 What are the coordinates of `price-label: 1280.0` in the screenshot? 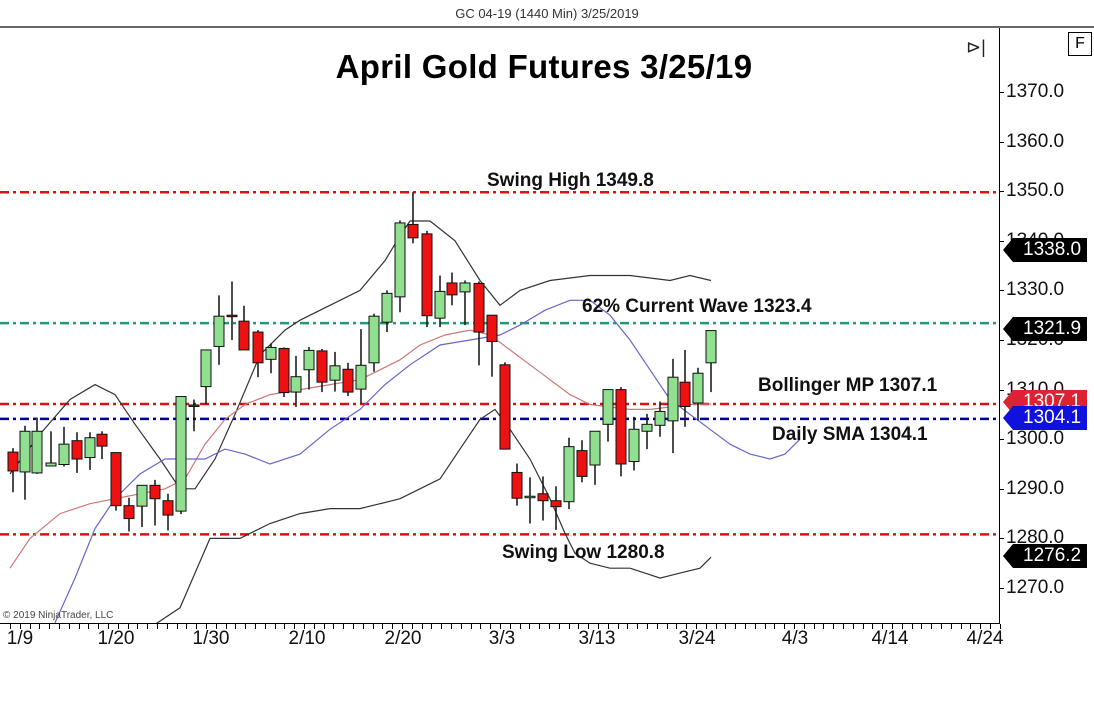 It's located at (1035, 538).